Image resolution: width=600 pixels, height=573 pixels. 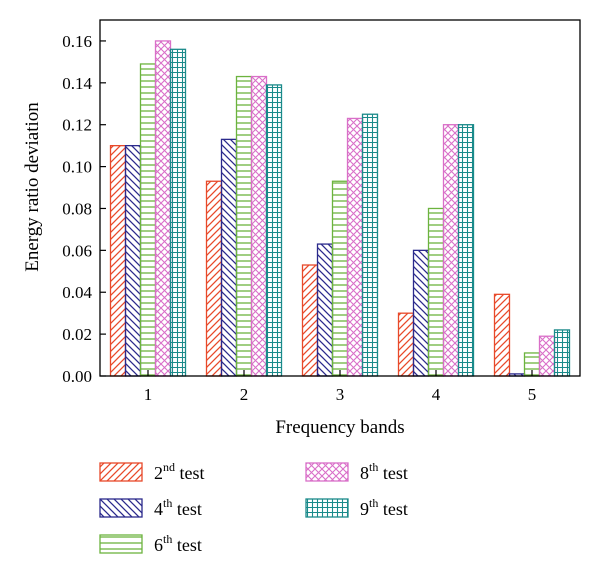 I want to click on legend-item: 8th test, so click(x=356, y=471).